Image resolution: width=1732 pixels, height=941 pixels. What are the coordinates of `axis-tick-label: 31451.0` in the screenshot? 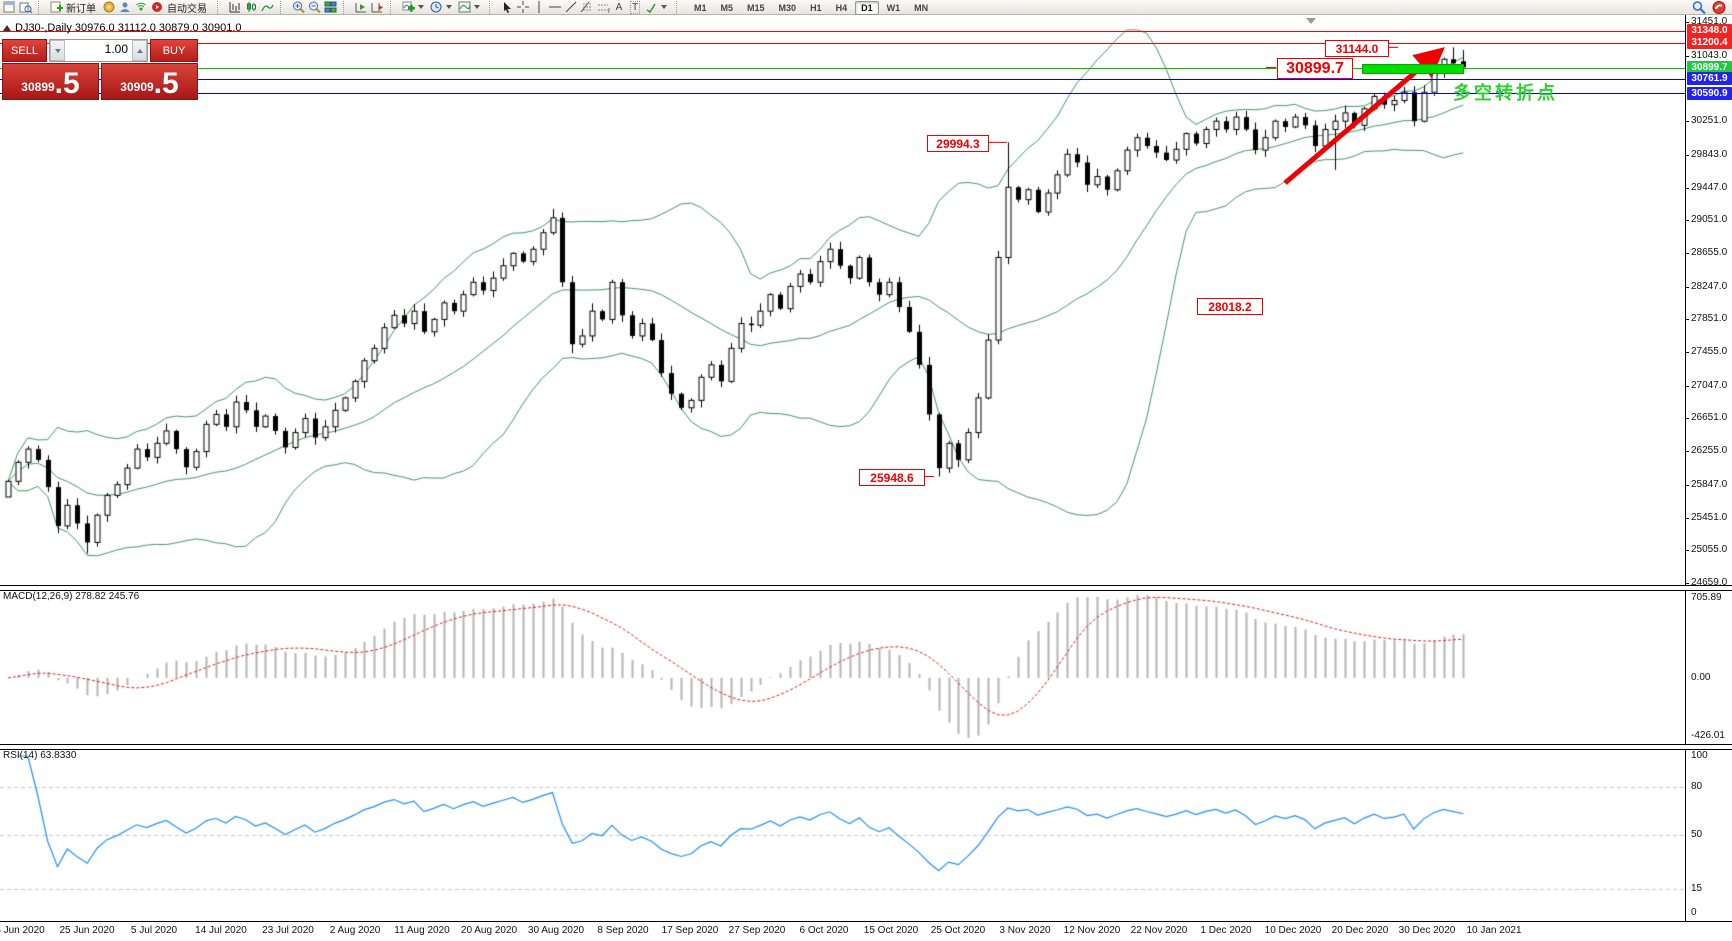 It's located at (1709, 21).